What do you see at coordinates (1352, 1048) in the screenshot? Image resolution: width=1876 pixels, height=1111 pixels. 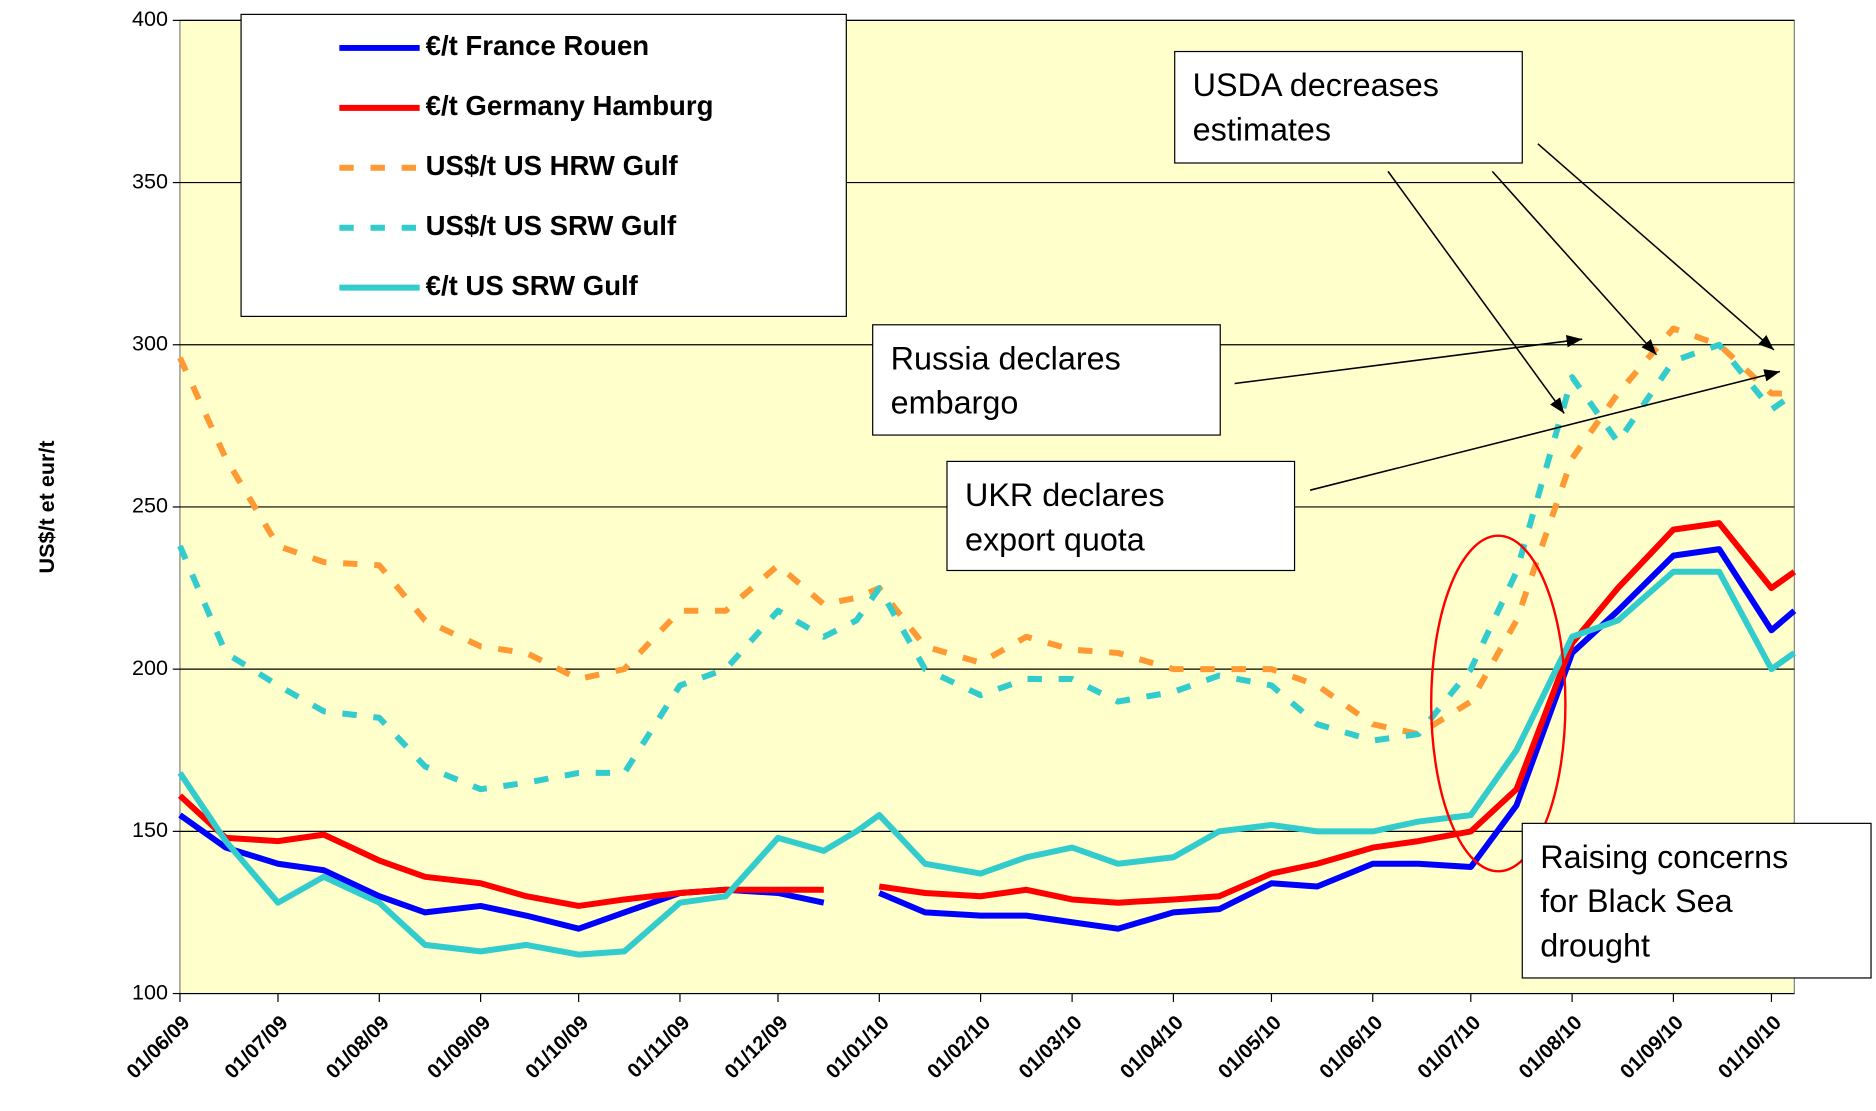 I see `x-tick-label: 01/06/10` at bounding box center [1352, 1048].